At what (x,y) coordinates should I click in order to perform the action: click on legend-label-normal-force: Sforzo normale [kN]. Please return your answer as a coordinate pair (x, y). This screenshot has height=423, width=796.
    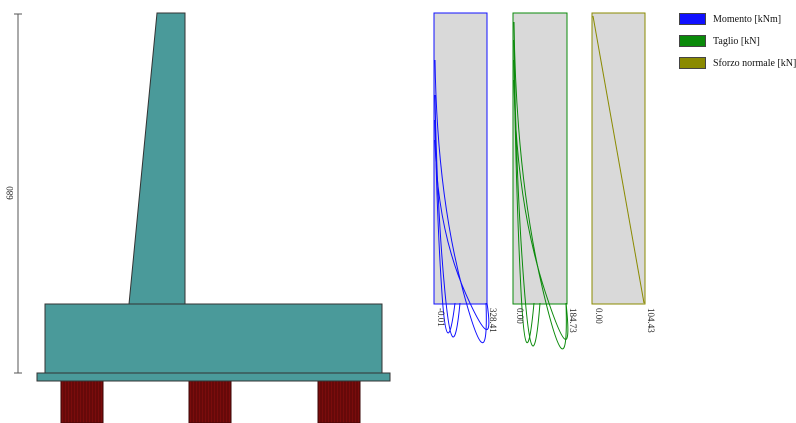
    Looking at the image, I should click on (754, 63).